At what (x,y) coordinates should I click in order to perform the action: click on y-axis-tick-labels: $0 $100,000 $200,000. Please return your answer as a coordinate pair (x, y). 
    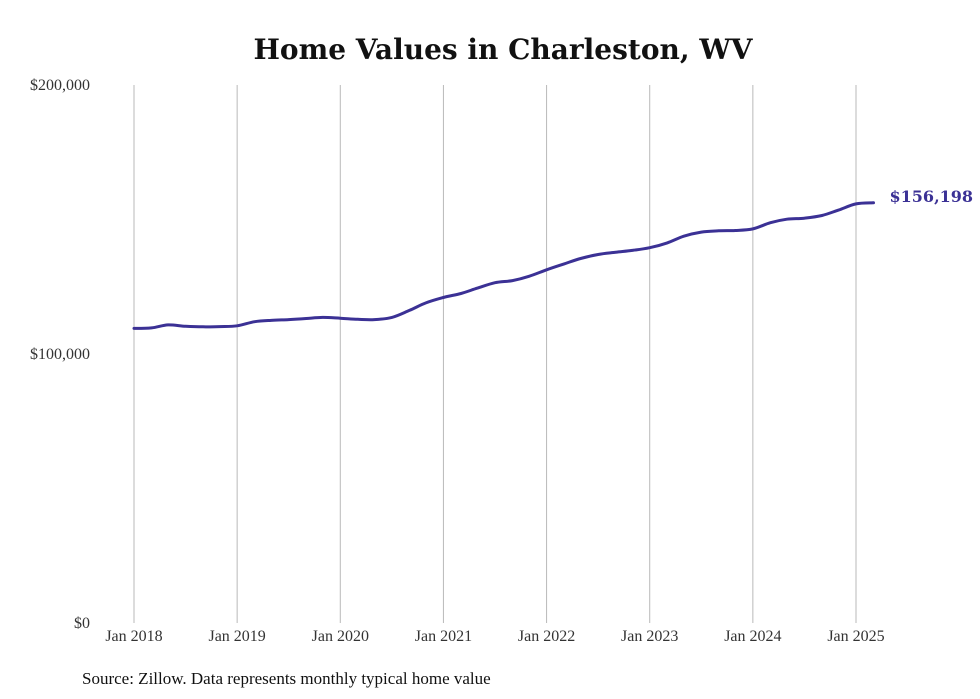
    Looking at the image, I should click on (60, 354).